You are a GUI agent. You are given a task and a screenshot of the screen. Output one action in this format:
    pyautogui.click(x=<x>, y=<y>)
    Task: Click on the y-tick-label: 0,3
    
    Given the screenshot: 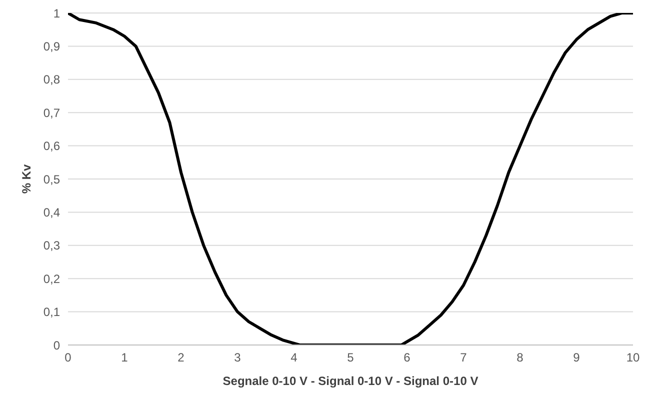 What is the action you would take?
    pyautogui.click(x=51, y=245)
    